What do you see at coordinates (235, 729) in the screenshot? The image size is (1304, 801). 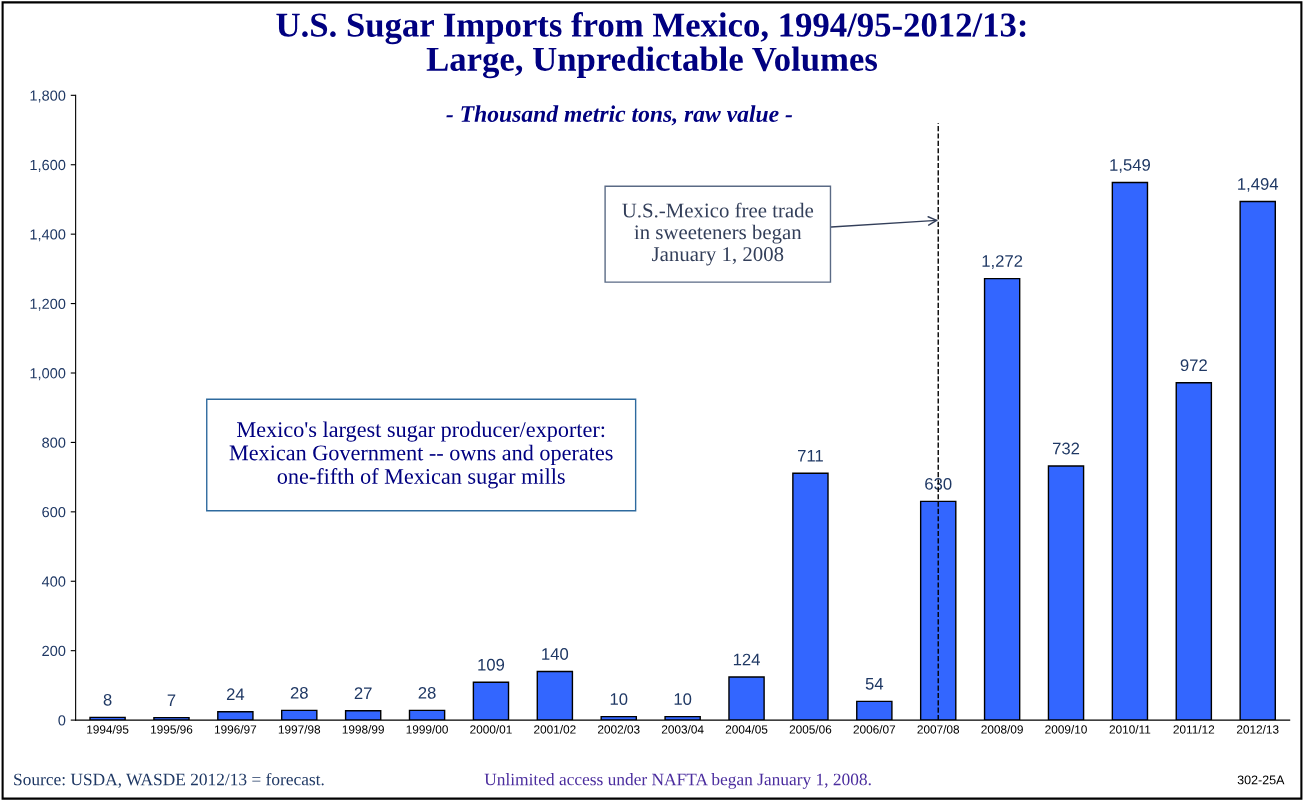 I see `x-tick-label: 1996/97` at bounding box center [235, 729].